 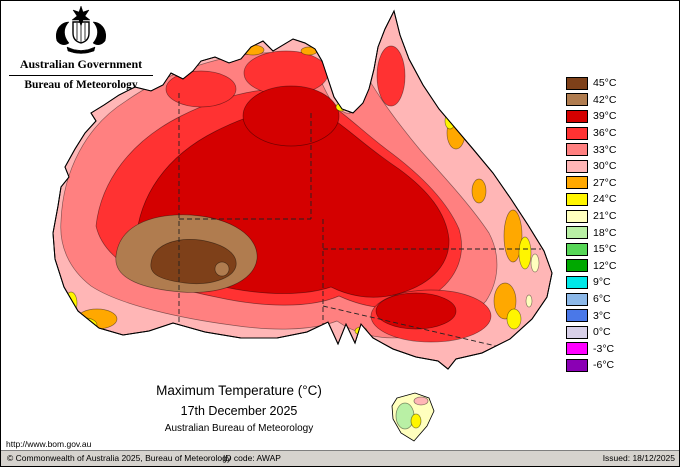 What do you see at coordinates (81, 75) in the screenshot?
I see `masthead-divider` at bounding box center [81, 75].